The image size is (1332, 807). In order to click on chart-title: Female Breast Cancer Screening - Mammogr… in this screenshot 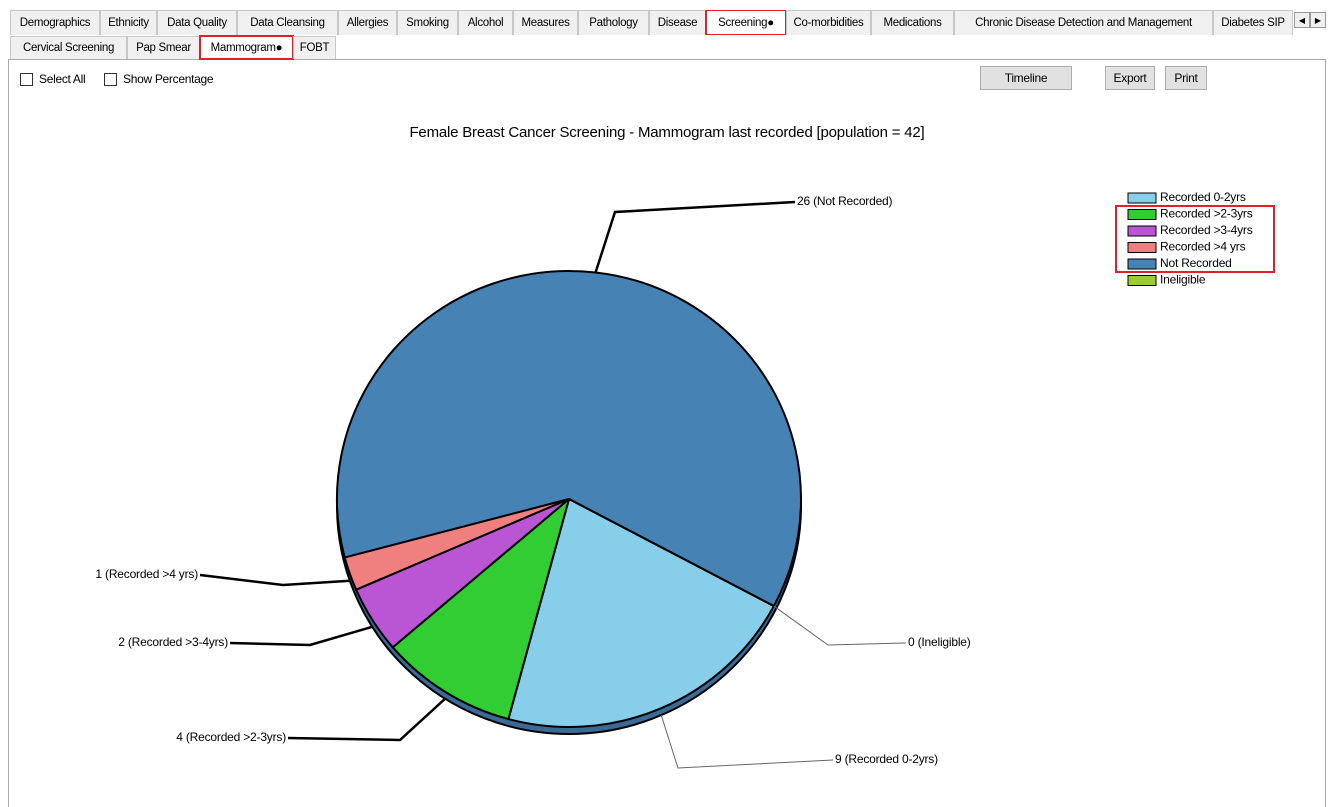, I will do `click(666, 132)`.